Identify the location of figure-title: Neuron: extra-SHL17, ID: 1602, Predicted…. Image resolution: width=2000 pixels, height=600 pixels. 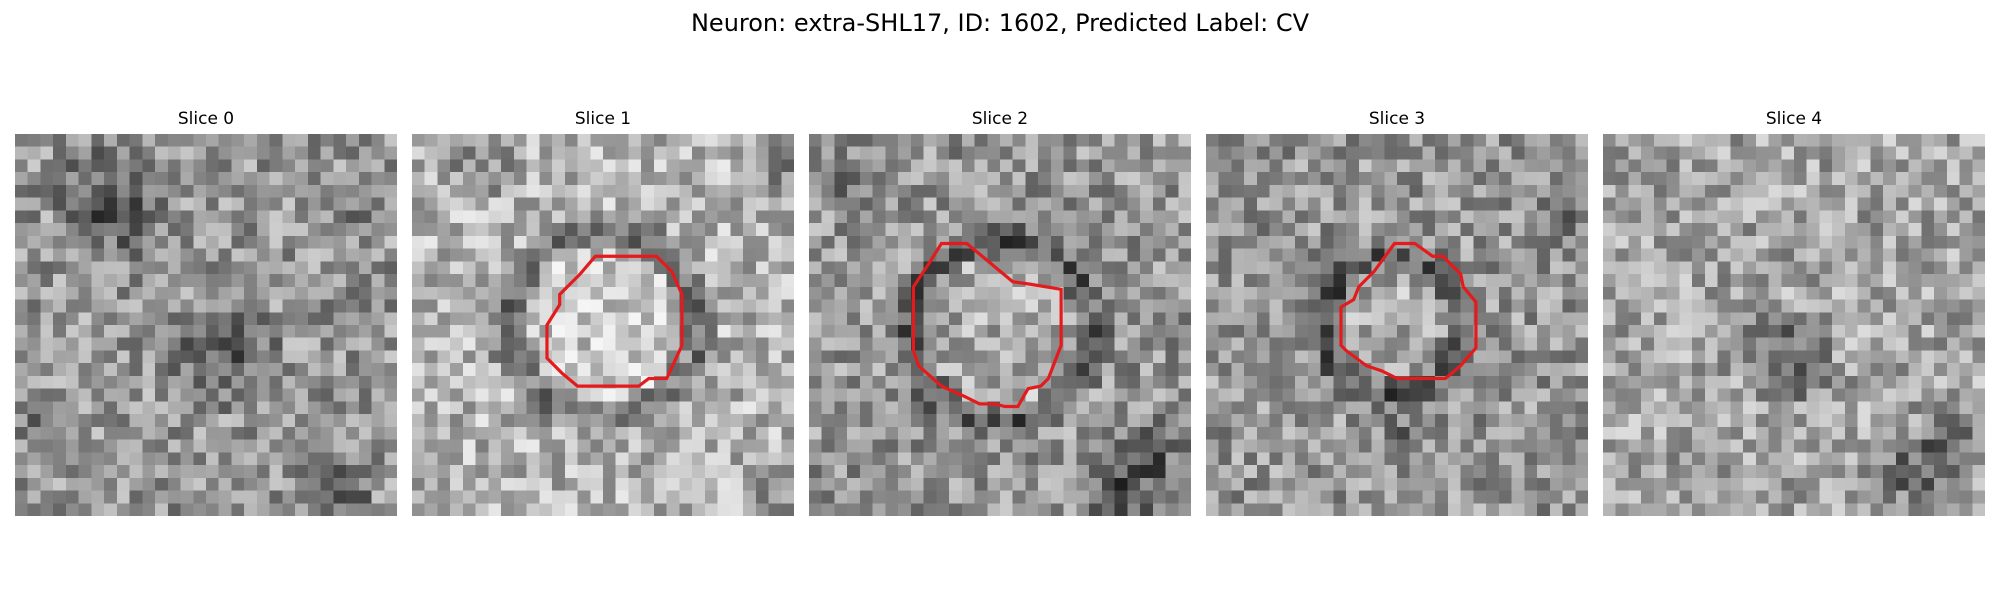
(1000, 23).